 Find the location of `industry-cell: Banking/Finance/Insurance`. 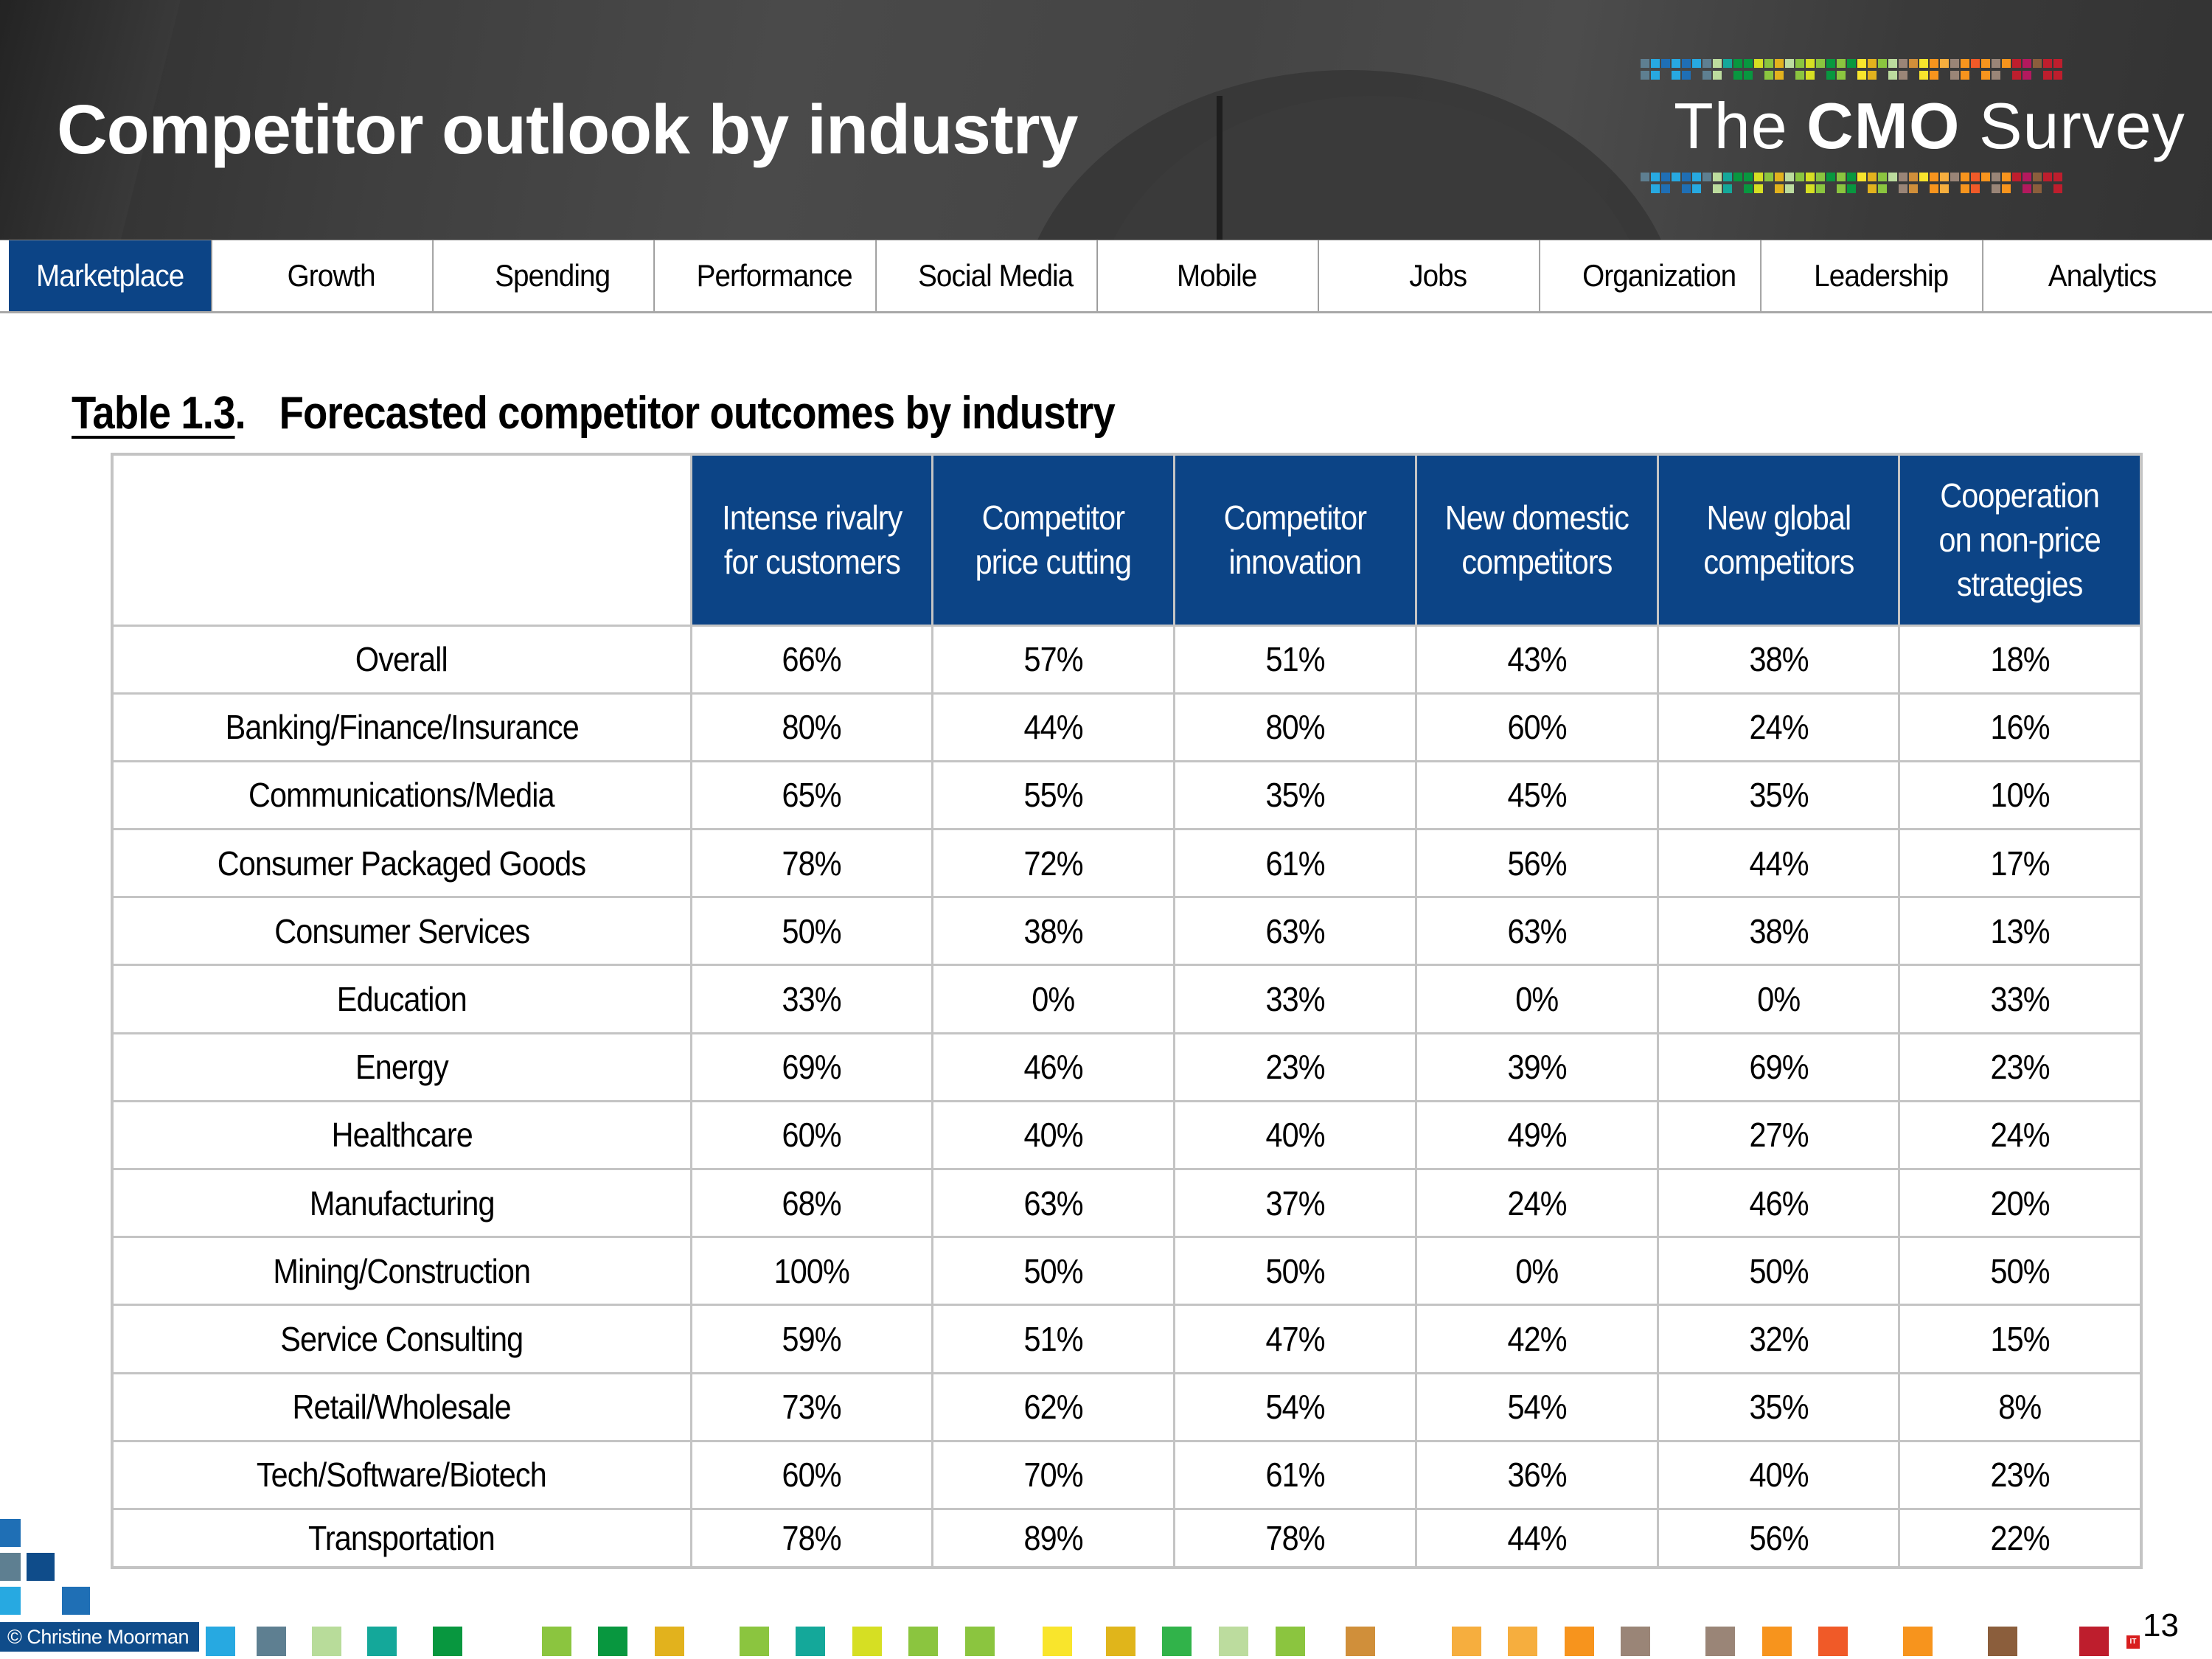

industry-cell: Banking/Finance/Insurance is located at coordinates (401, 727).